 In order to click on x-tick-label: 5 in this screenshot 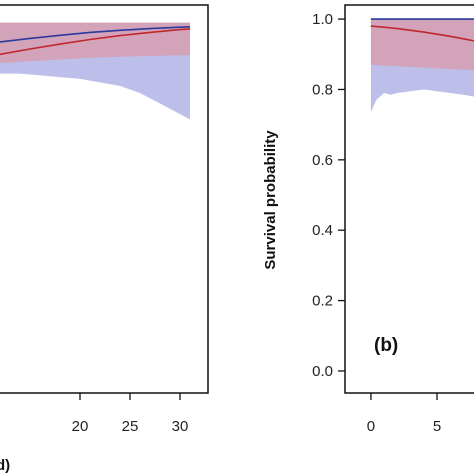, I will do `click(437, 426)`.